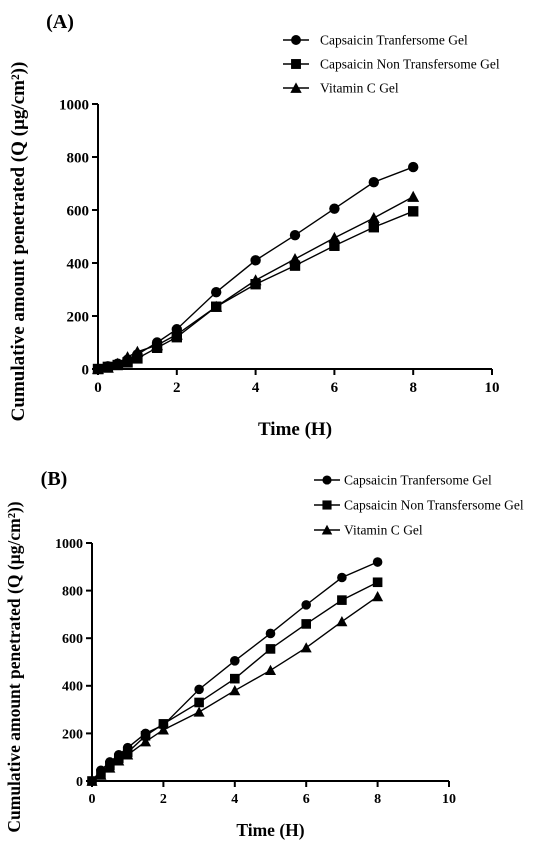 This screenshot has width=534, height=841. What do you see at coordinates (54, 479) in the screenshot?
I see `panel-label: (B)` at bounding box center [54, 479].